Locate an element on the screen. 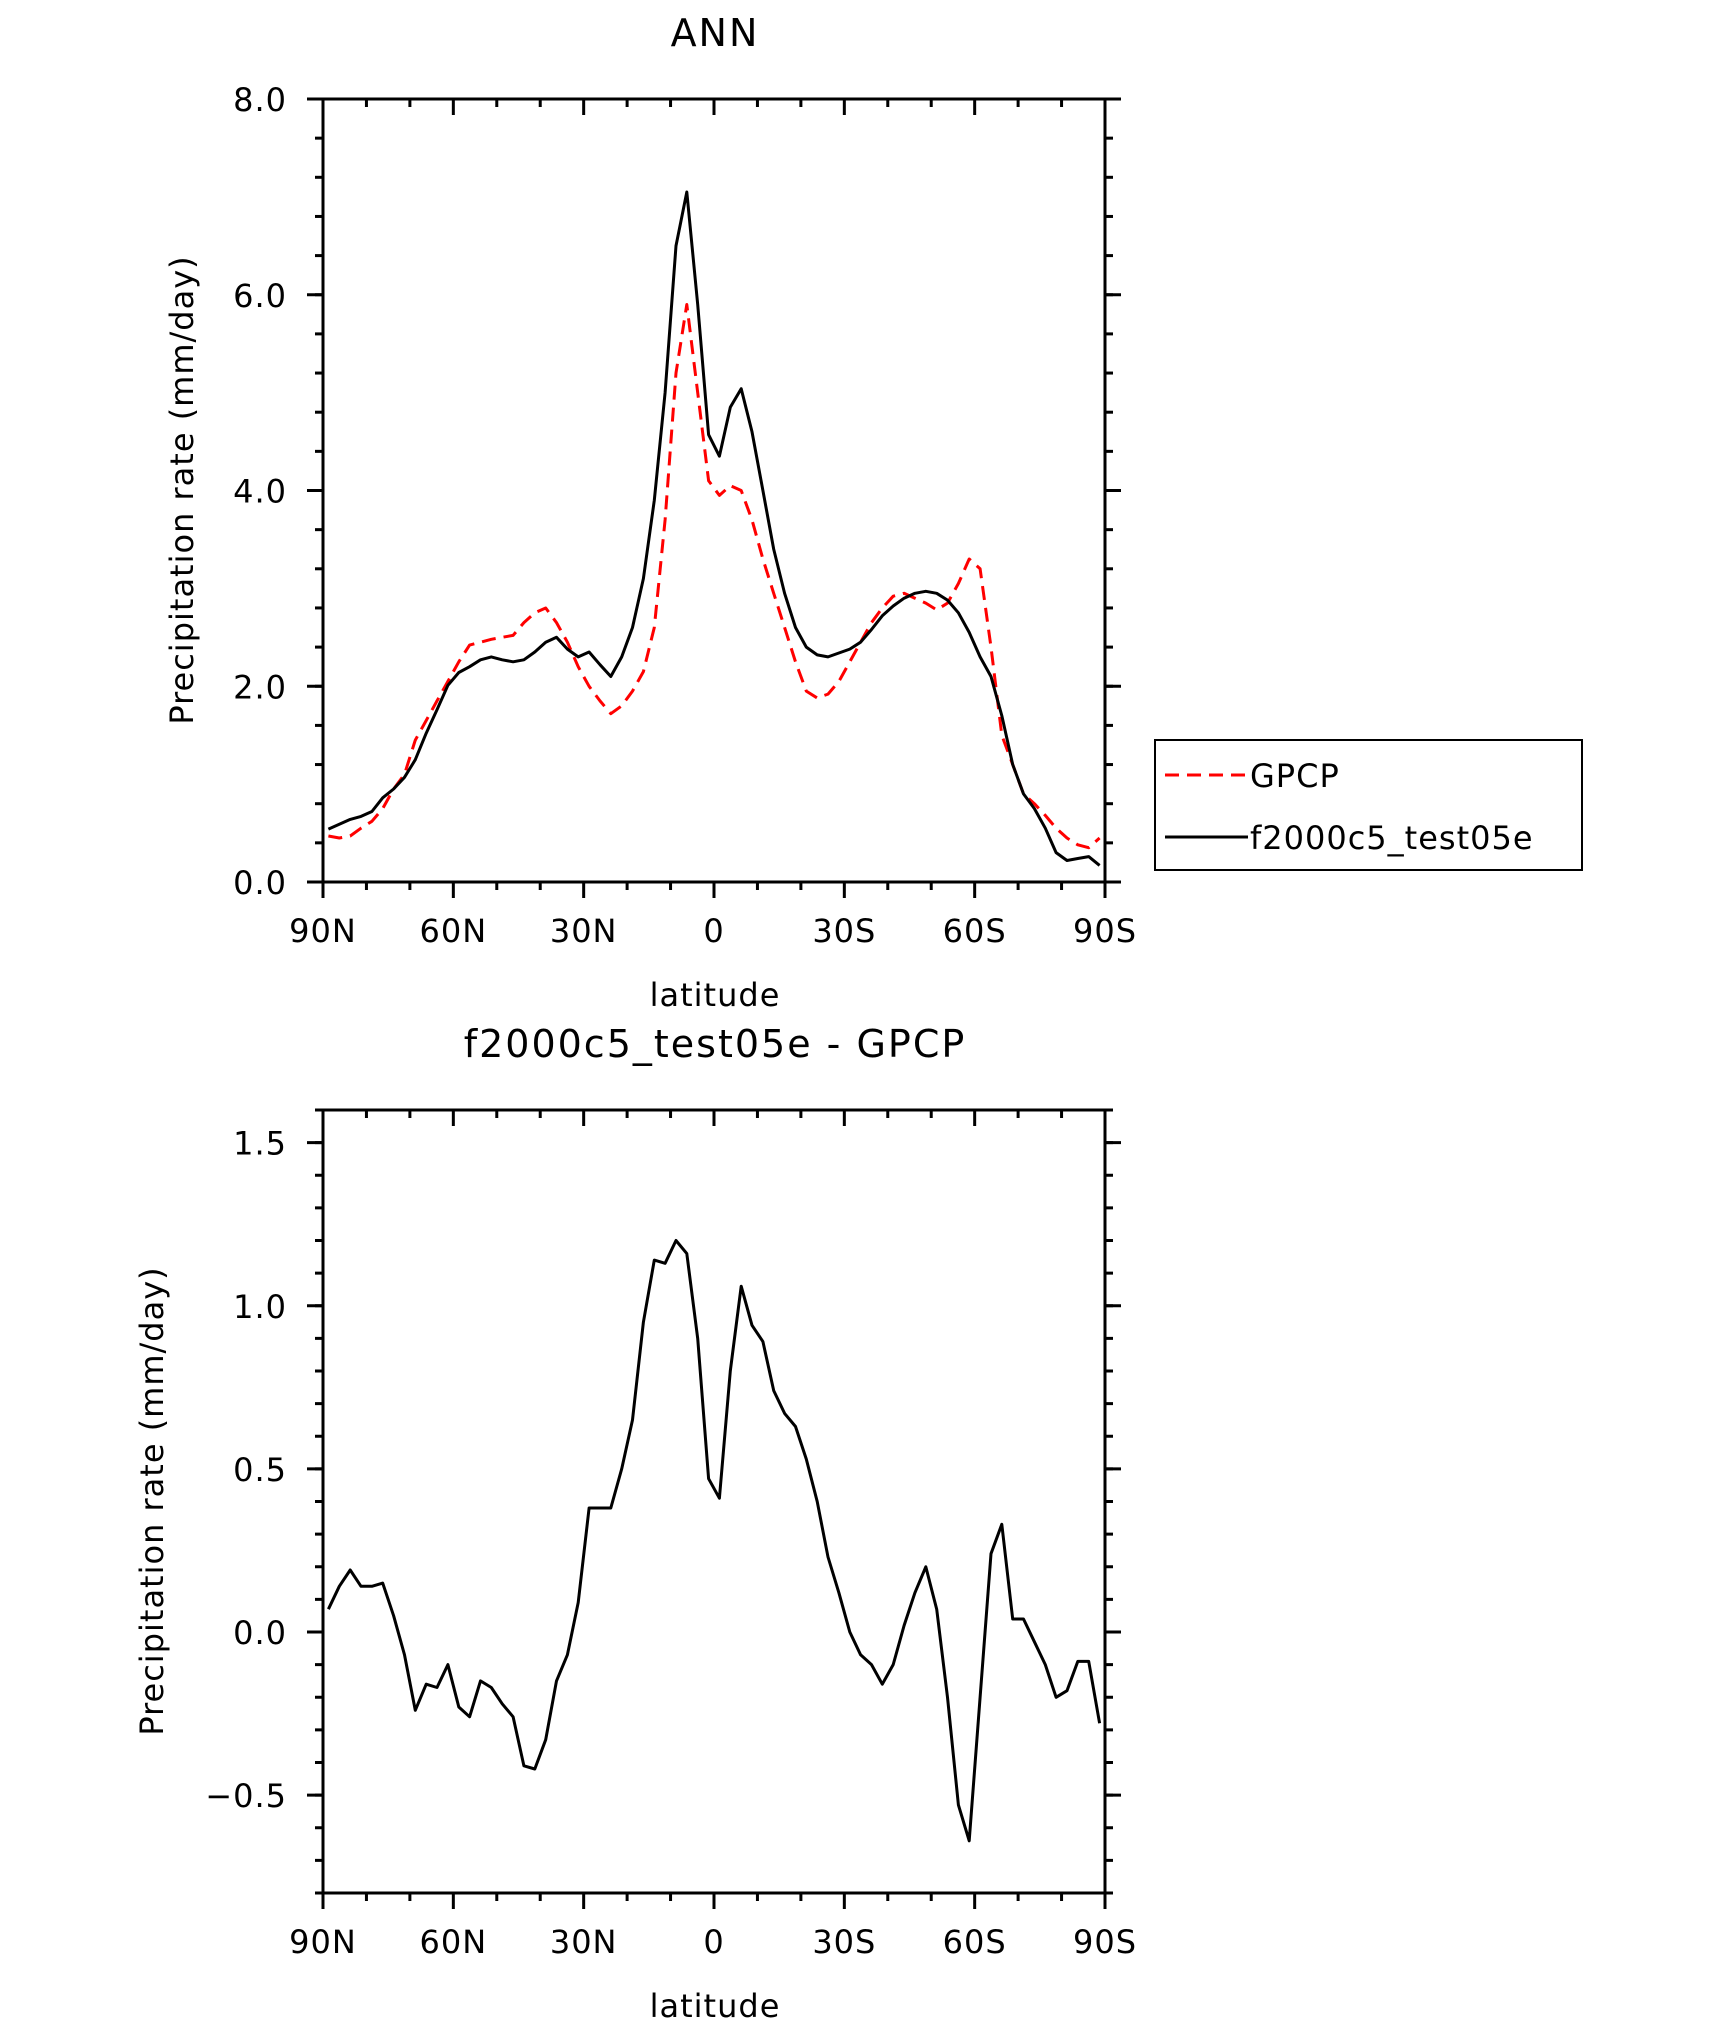 This screenshot has height=2021, width=1710. bottom-series-group is located at coordinates (714, 1541).